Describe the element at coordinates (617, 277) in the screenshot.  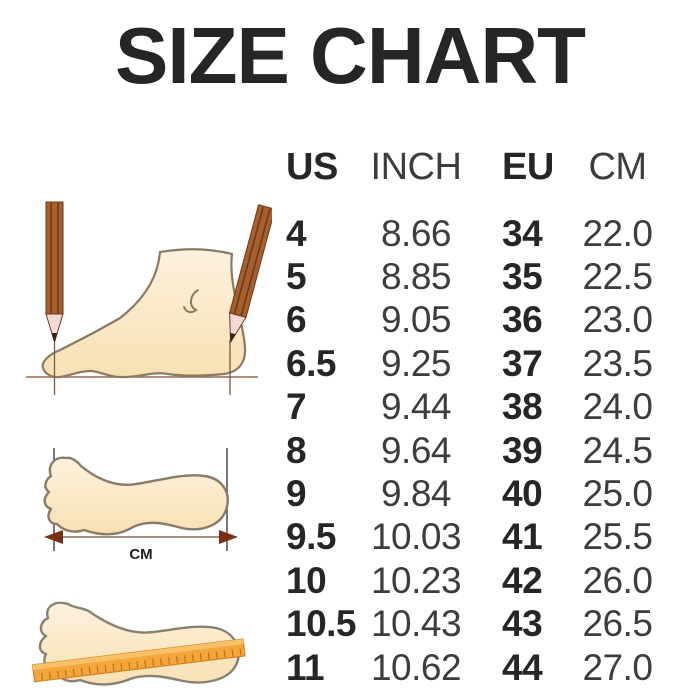
I see `cell-cm: 22.5` at that location.